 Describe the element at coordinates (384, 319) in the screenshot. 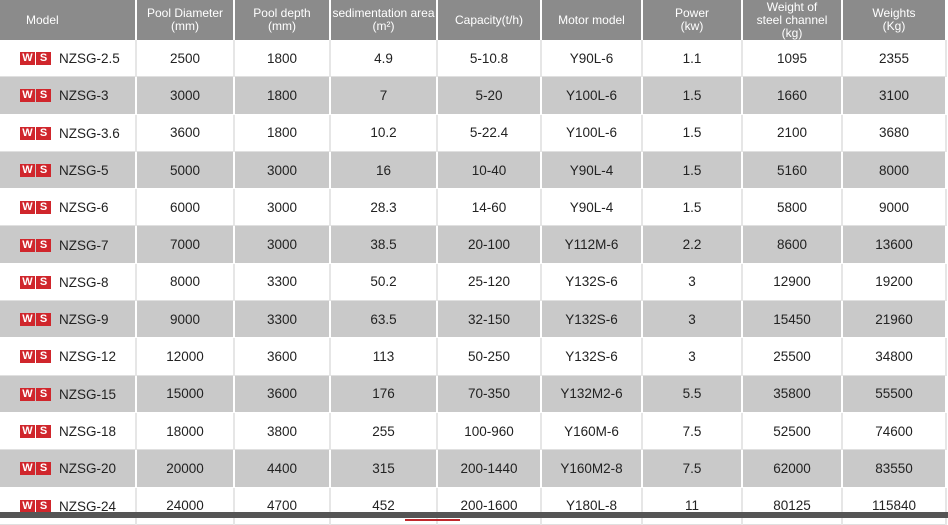

I see `cell: 63.5` at that location.